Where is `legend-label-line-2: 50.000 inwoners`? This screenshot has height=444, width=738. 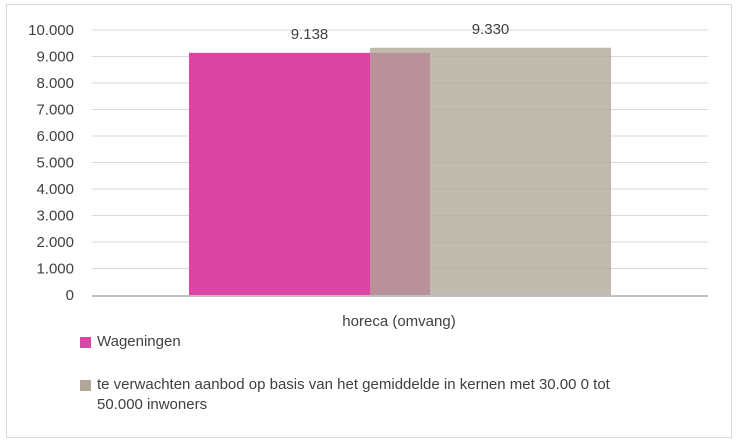 legend-label-line-2: 50.000 inwoners is located at coordinates (152, 404).